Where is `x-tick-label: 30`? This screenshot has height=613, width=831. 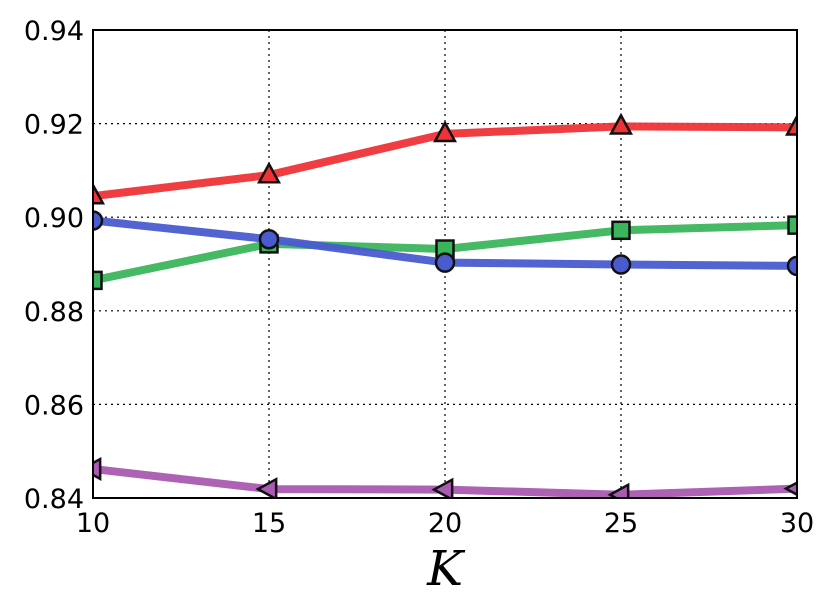
x-tick-label: 30 is located at coordinates (797, 523).